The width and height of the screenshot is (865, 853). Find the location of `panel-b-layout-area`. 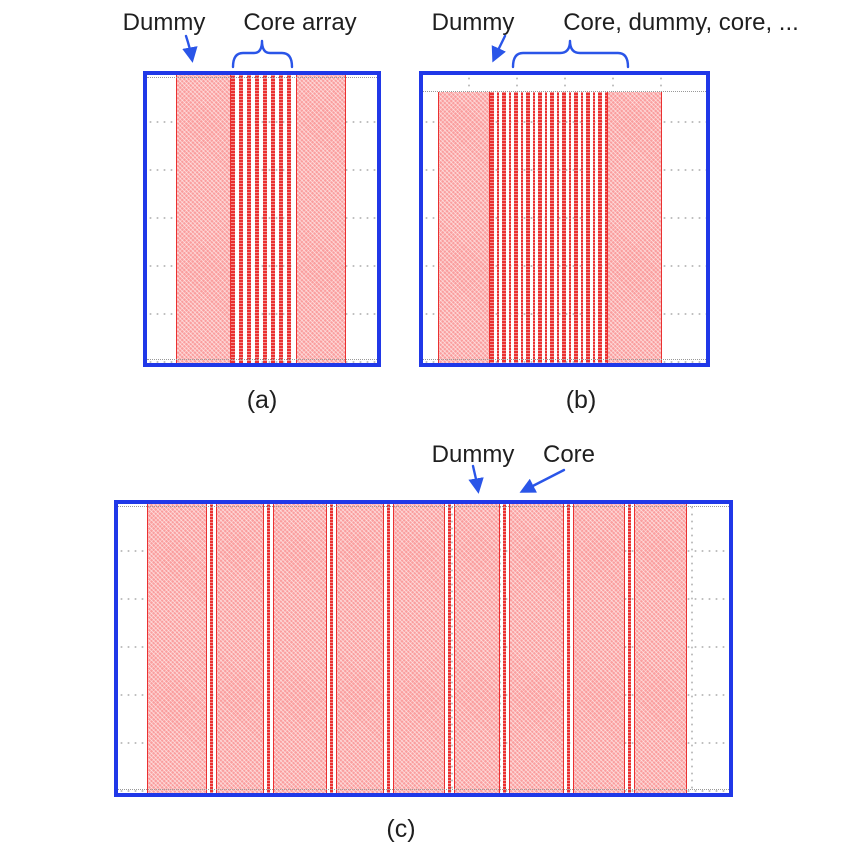

panel-b-layout-area is located at coordinates (564, 219).